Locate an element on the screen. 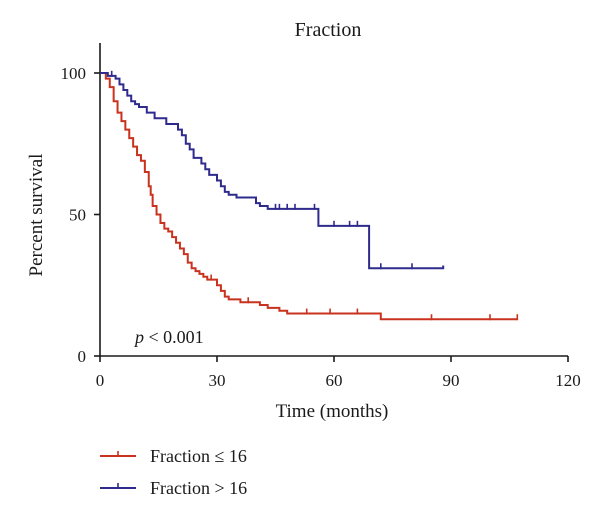  x-axis-label: Time (months) is located at coordinates (332, 411).